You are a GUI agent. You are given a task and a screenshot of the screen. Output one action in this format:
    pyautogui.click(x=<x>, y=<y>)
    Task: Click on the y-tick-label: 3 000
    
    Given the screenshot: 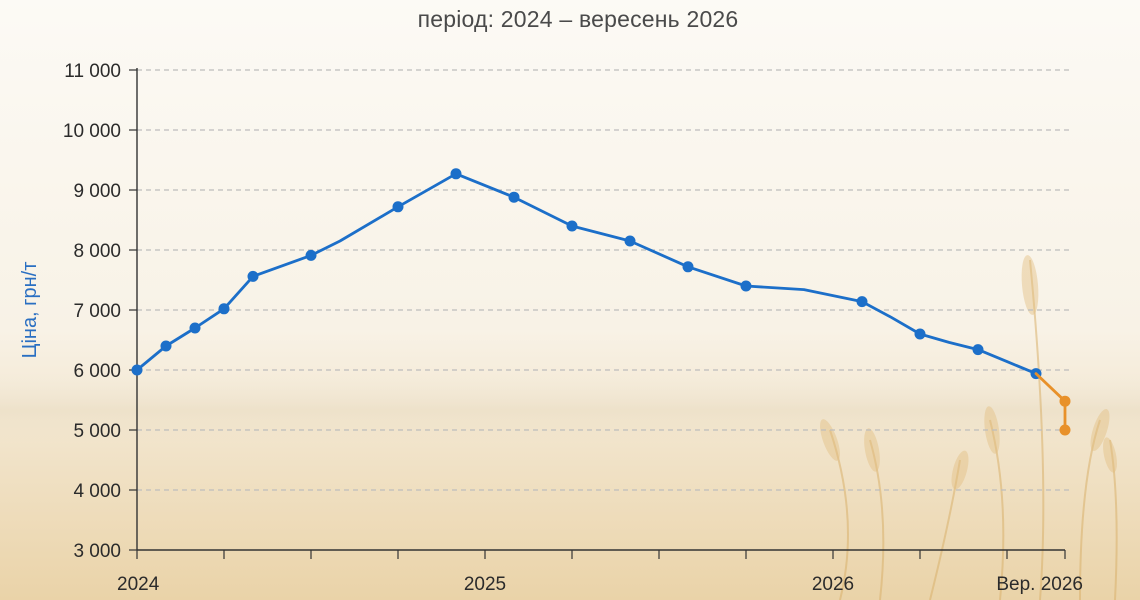 What is the action you would take?
    pyautogui.click(x=97, y=551)
    